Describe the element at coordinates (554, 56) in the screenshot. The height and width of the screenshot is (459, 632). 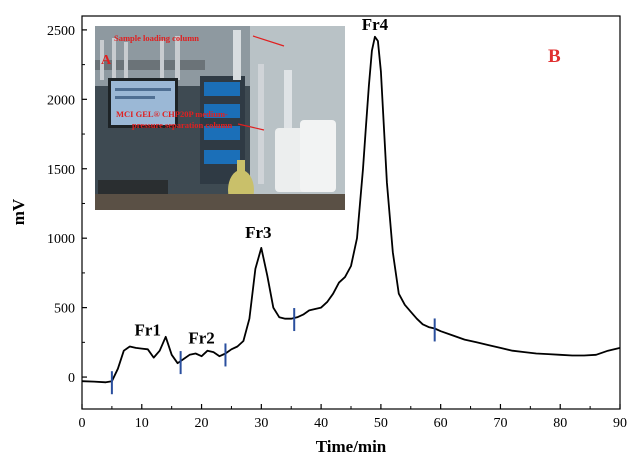
I see `panel-label-b: B` at that location.